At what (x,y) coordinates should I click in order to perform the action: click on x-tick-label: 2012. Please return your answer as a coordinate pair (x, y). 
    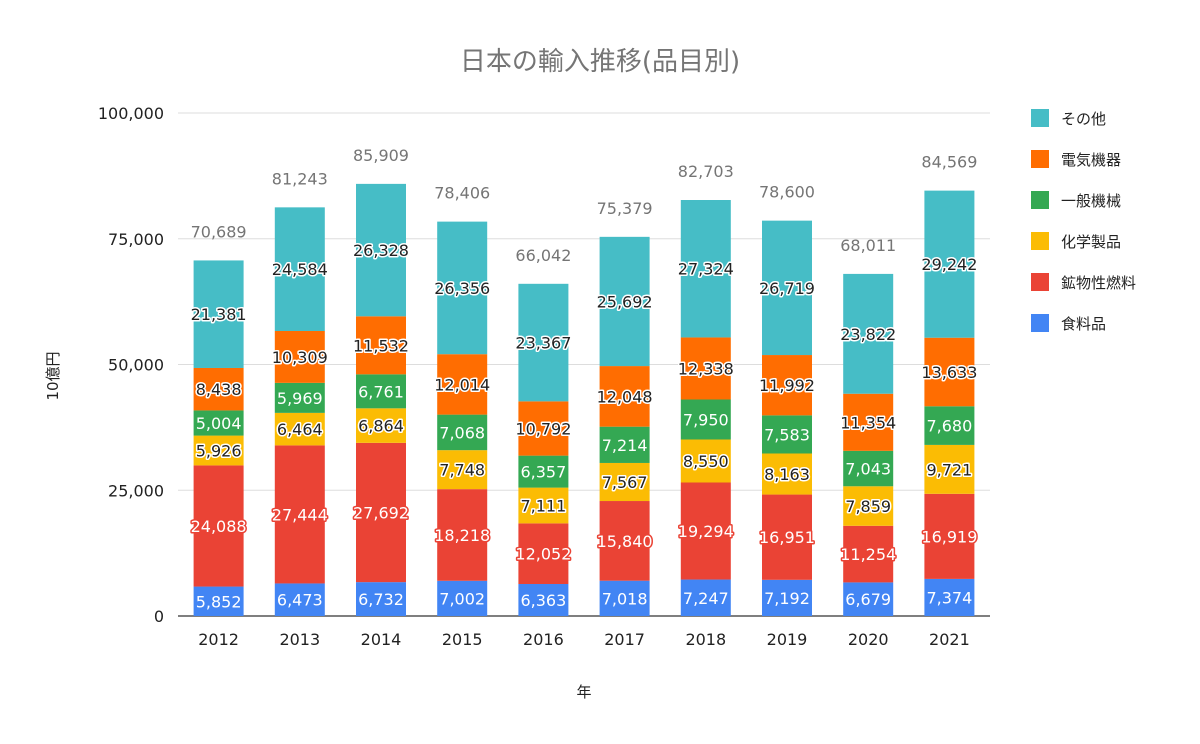
    Looking at the image, I should click on (218, 639).